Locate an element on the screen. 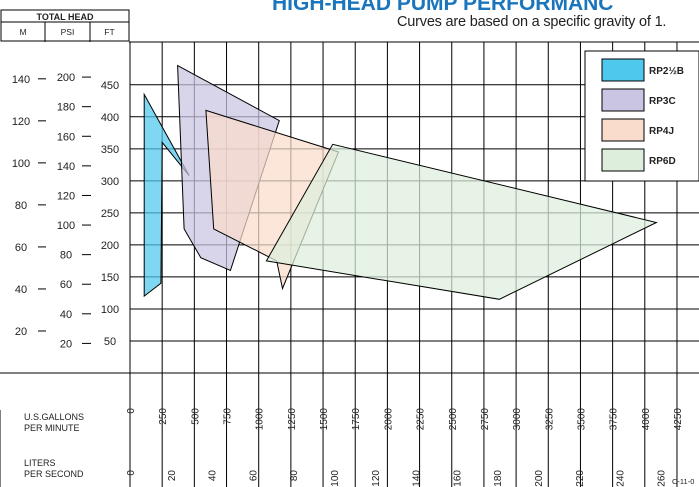 This screenshot has width=699, height=487. gpm-tick-label: 1250 is located at coordinates (292, 419).